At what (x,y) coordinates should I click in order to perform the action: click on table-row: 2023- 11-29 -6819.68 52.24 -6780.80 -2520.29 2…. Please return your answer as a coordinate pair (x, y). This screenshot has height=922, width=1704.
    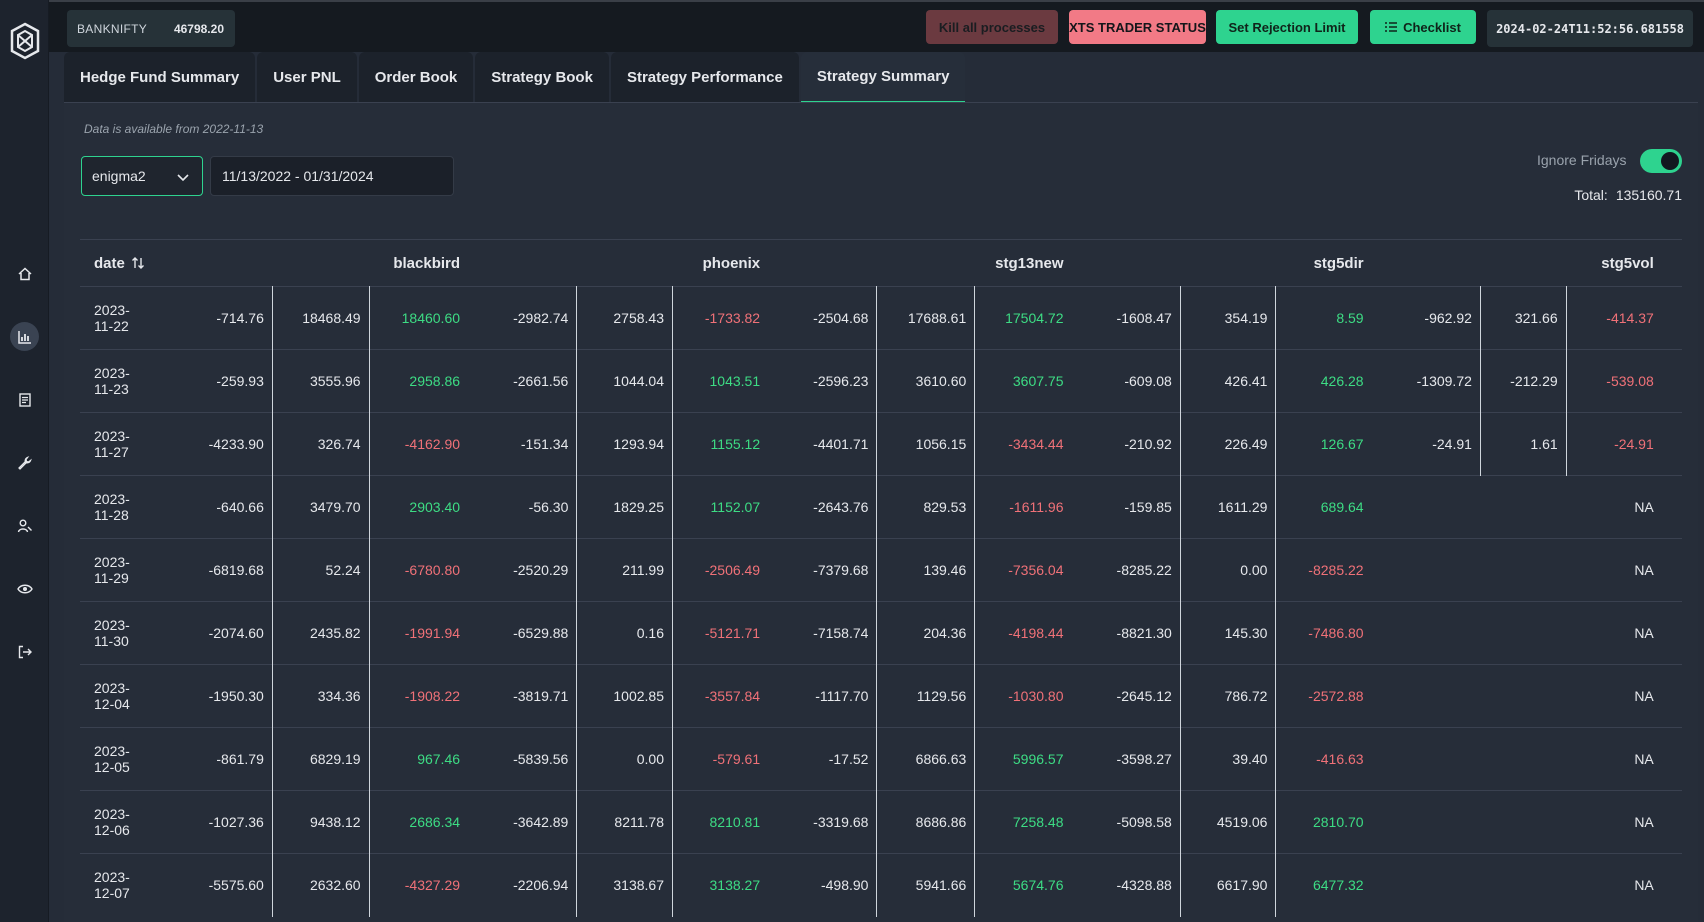
    Looking at the image, I should click on (881, 570).